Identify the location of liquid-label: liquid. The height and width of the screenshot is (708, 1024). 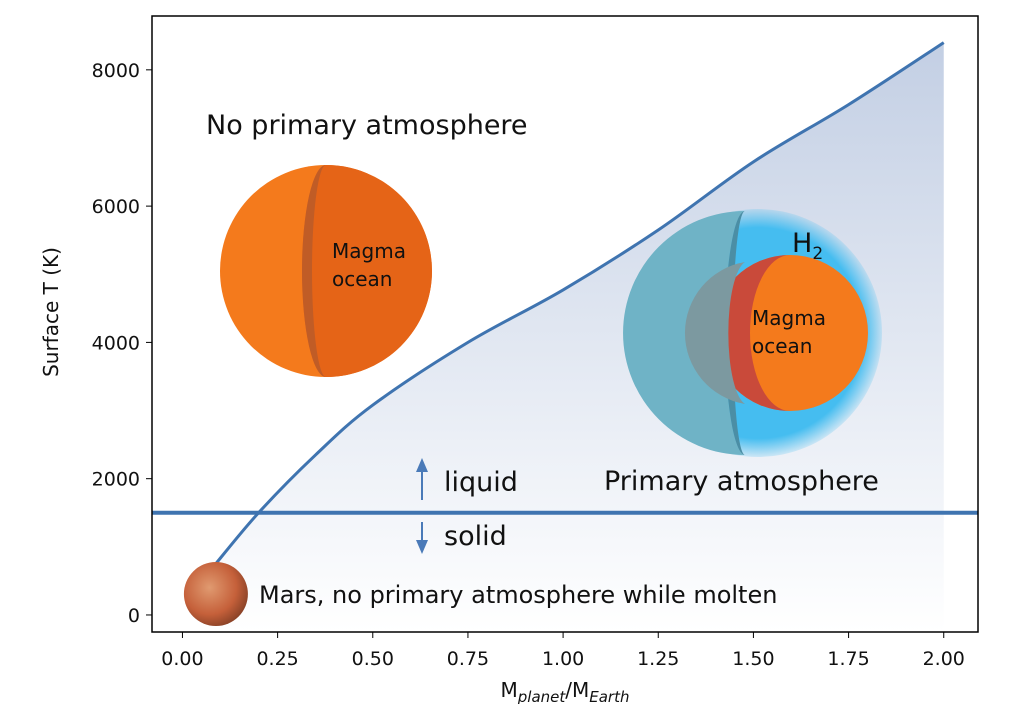
(481, 482).